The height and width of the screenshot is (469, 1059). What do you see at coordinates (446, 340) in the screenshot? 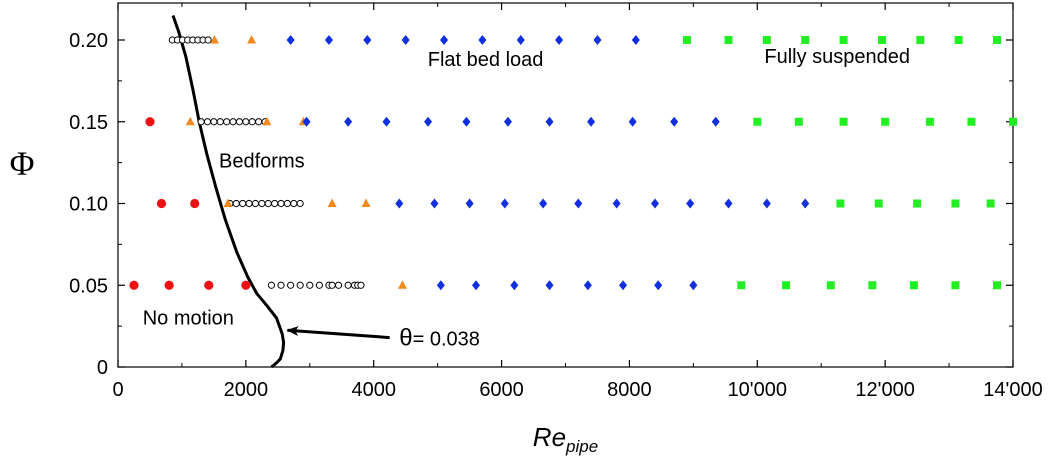
I see `theta-value: = 0.038` at bounding box center [446, 340].